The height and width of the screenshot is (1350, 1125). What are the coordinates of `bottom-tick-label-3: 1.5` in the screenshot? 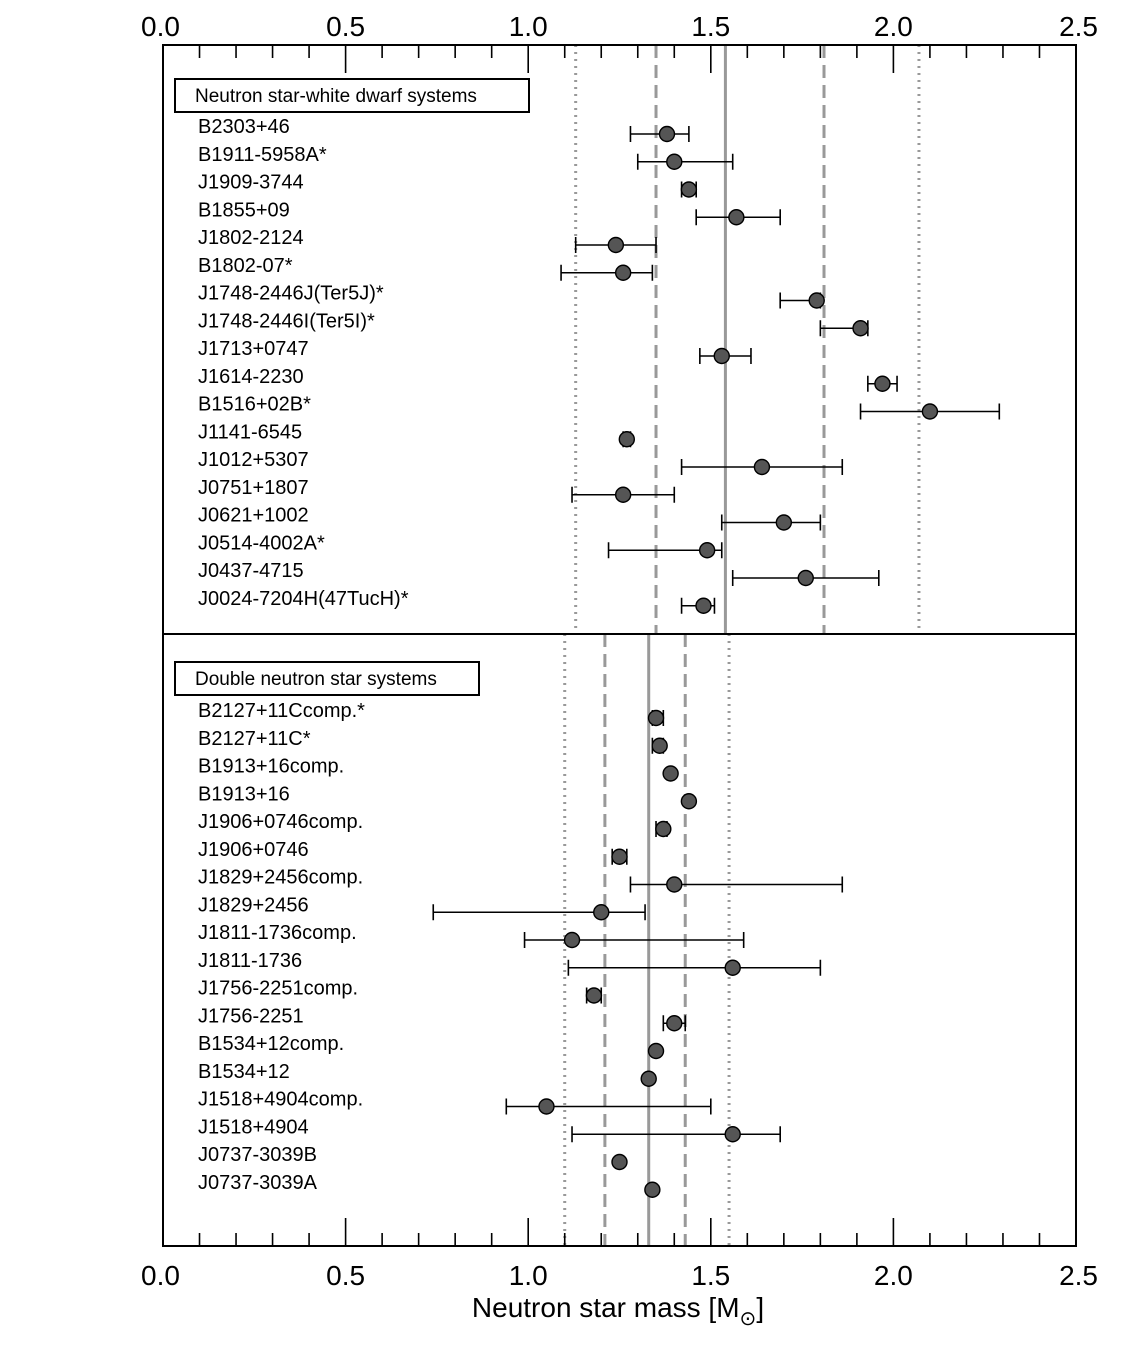 It's located at (710, 1275).